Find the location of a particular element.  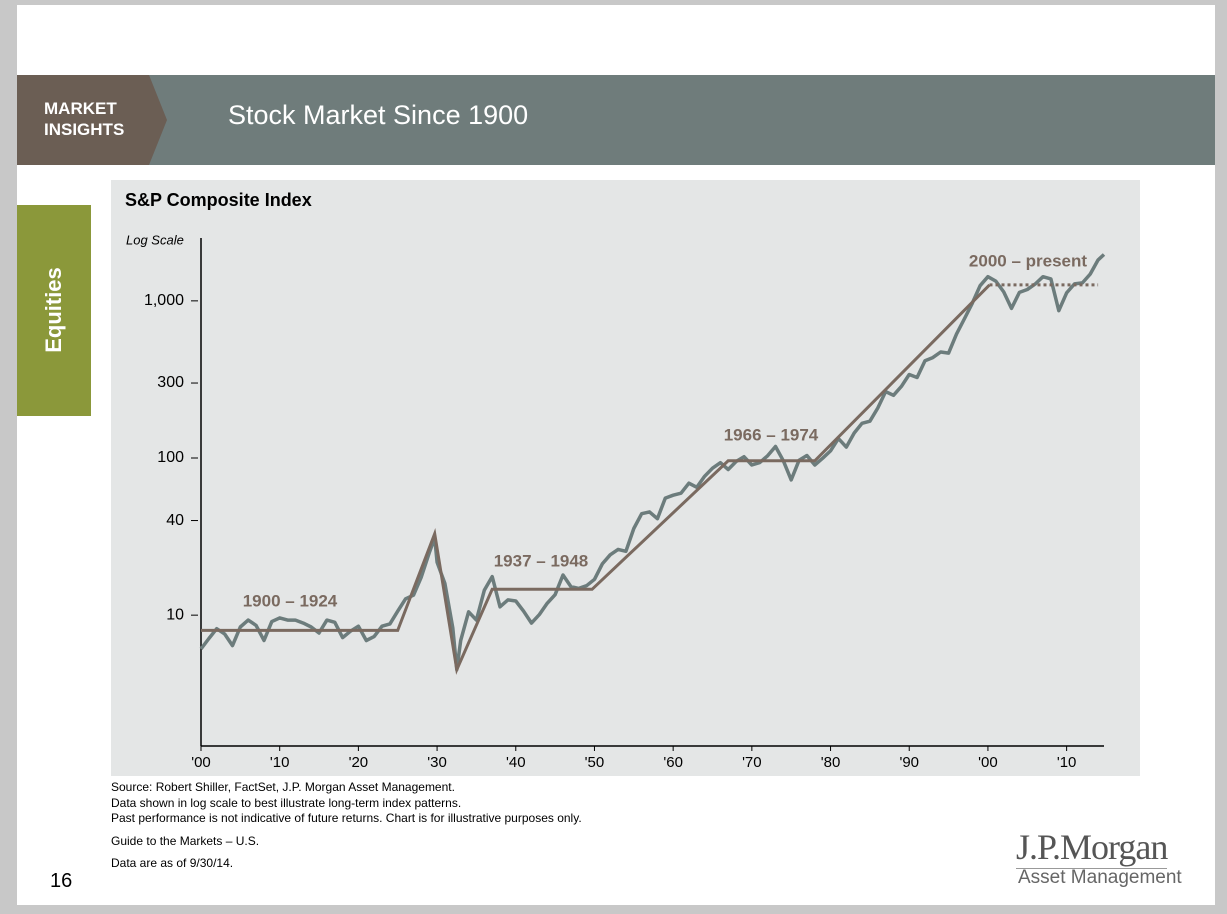

x-tick-label: '40 is located at coordinates (516, 762).